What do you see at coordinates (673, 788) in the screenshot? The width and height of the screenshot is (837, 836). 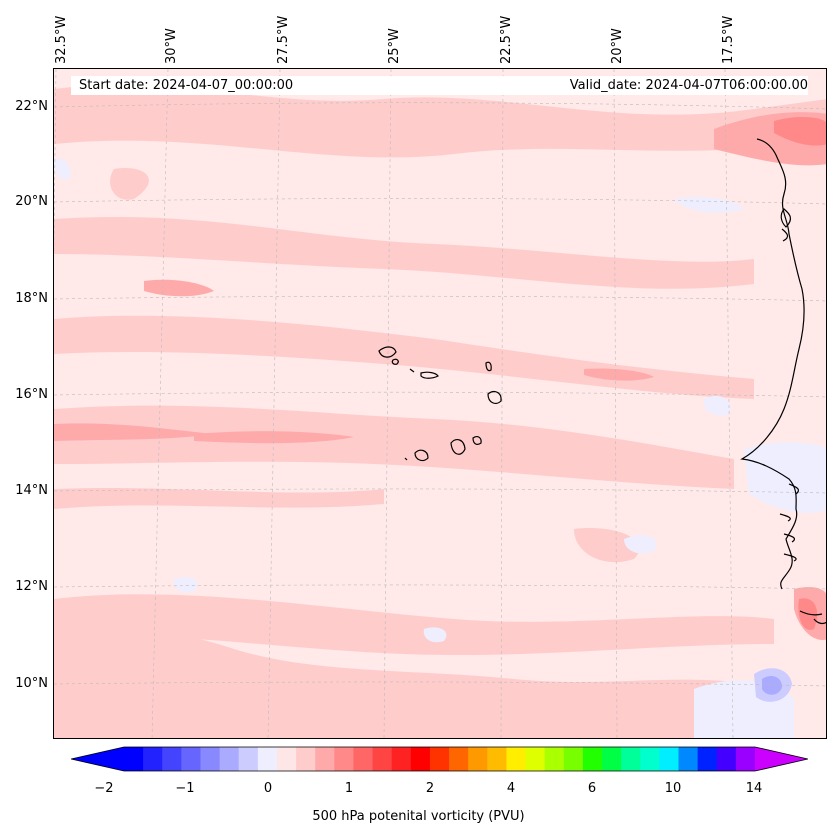 I see `cbar-tick-10: 10` at bounding box center [673, 788].